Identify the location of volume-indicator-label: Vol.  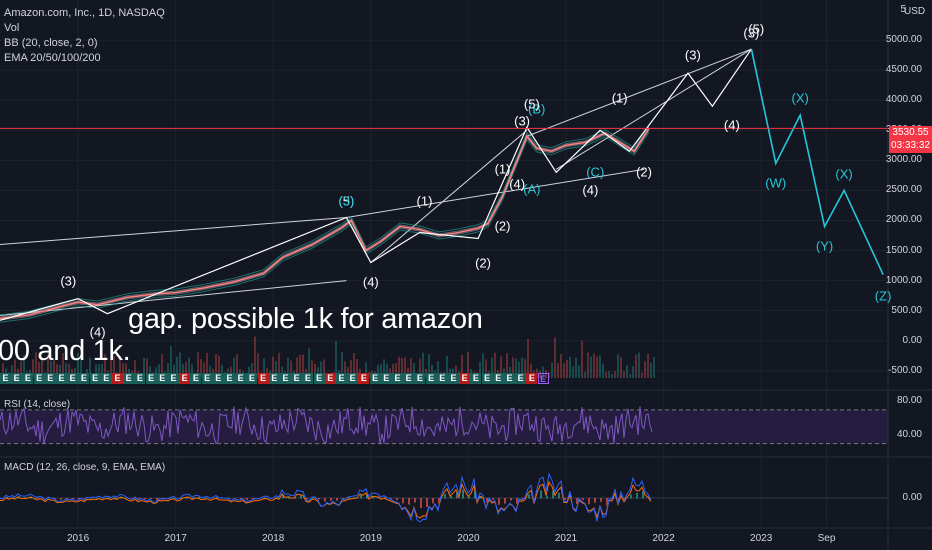
(12, 28).